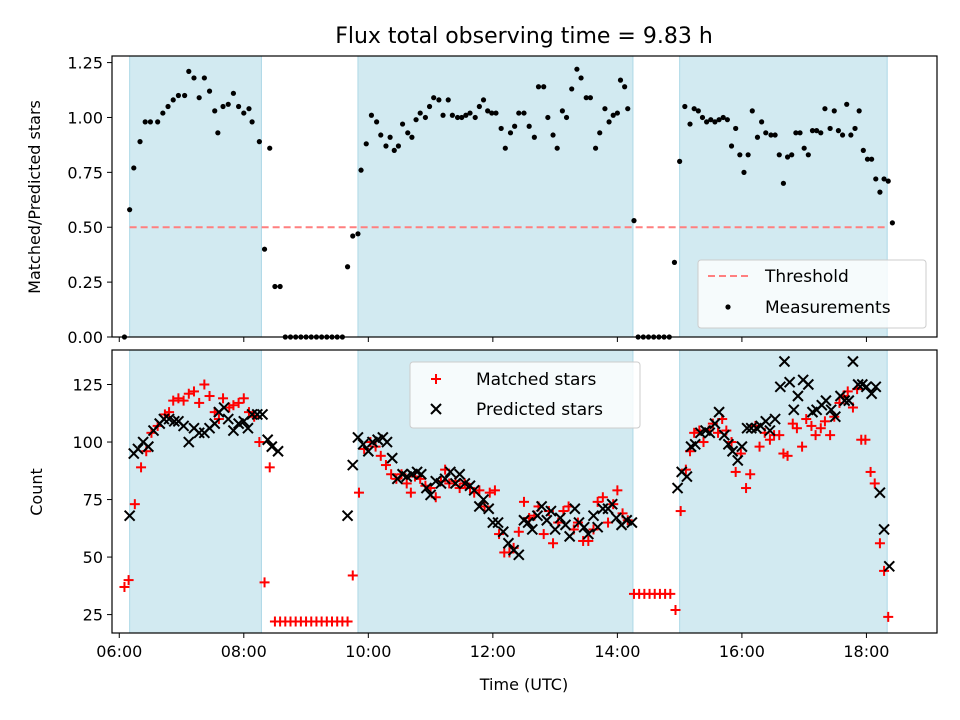 This screenshot has height=720, width=960. What do you see at coordinates (368, 651) in the screenshot?
I see `x-tick-label: 10:00` at bounding box center [368, 651].